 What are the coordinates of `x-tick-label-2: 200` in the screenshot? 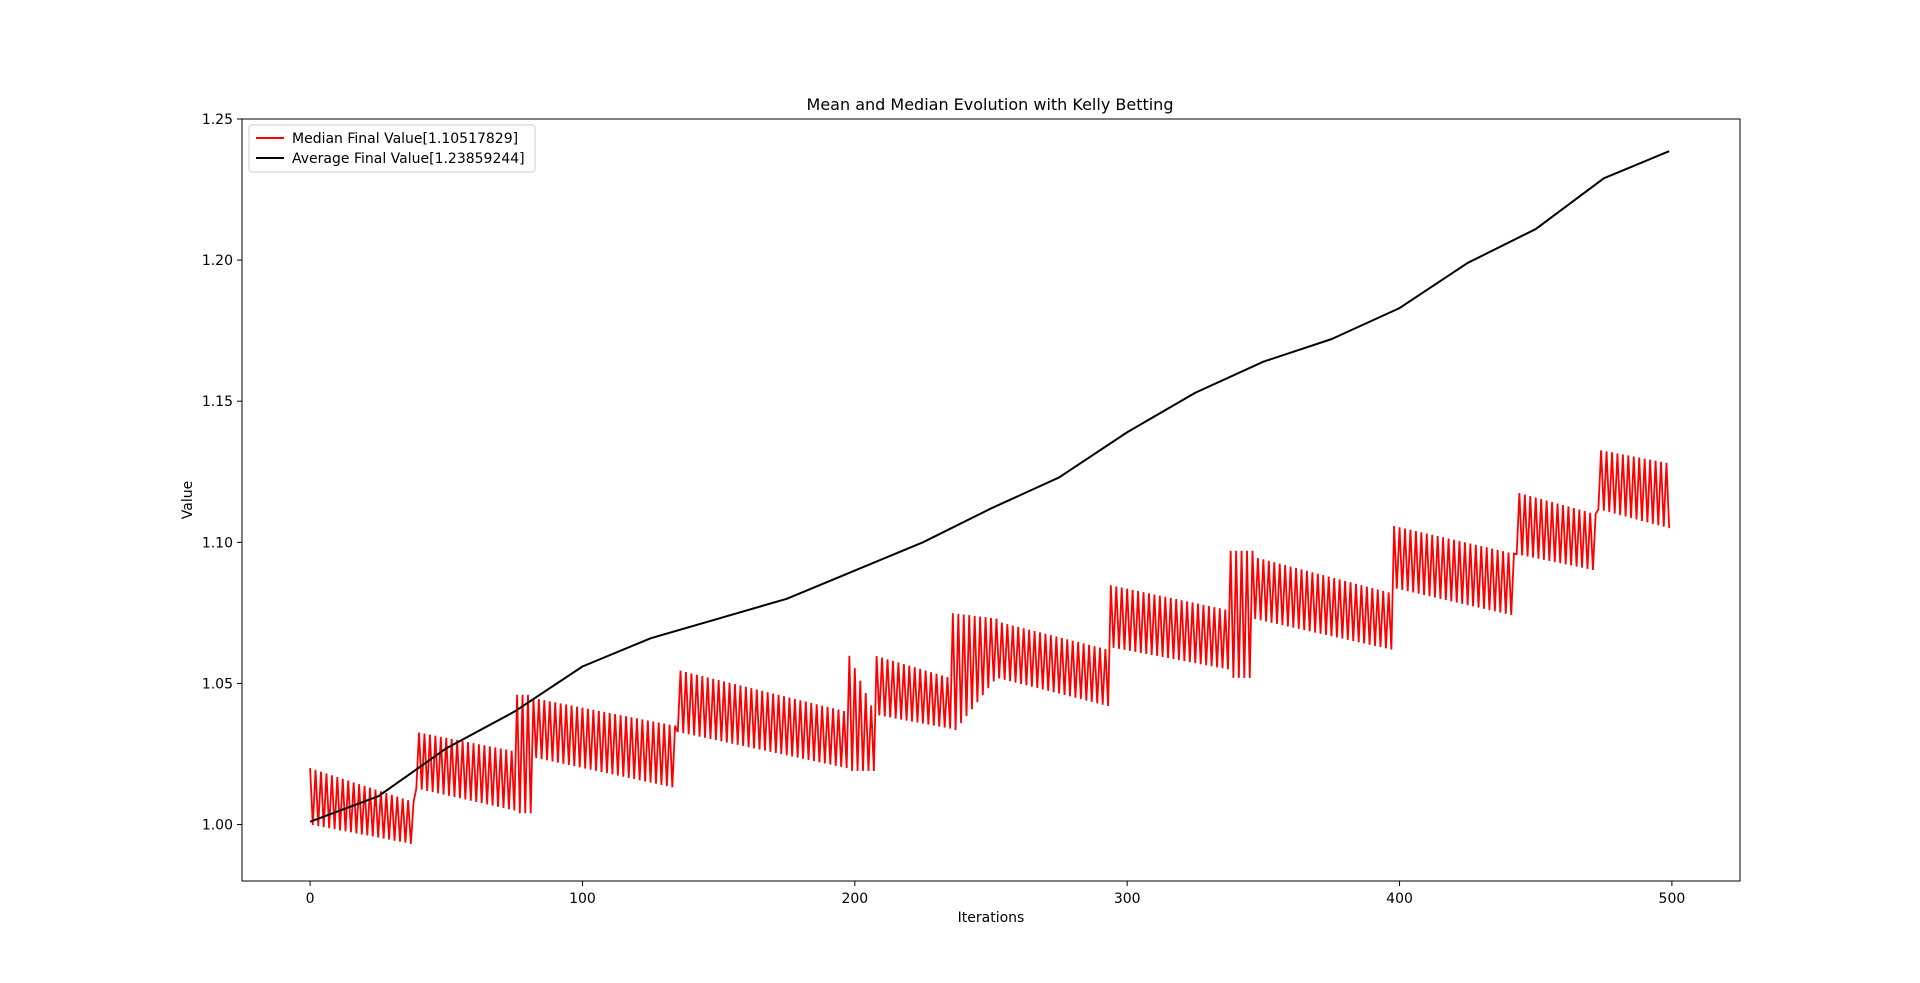 It's located at (854, 899).